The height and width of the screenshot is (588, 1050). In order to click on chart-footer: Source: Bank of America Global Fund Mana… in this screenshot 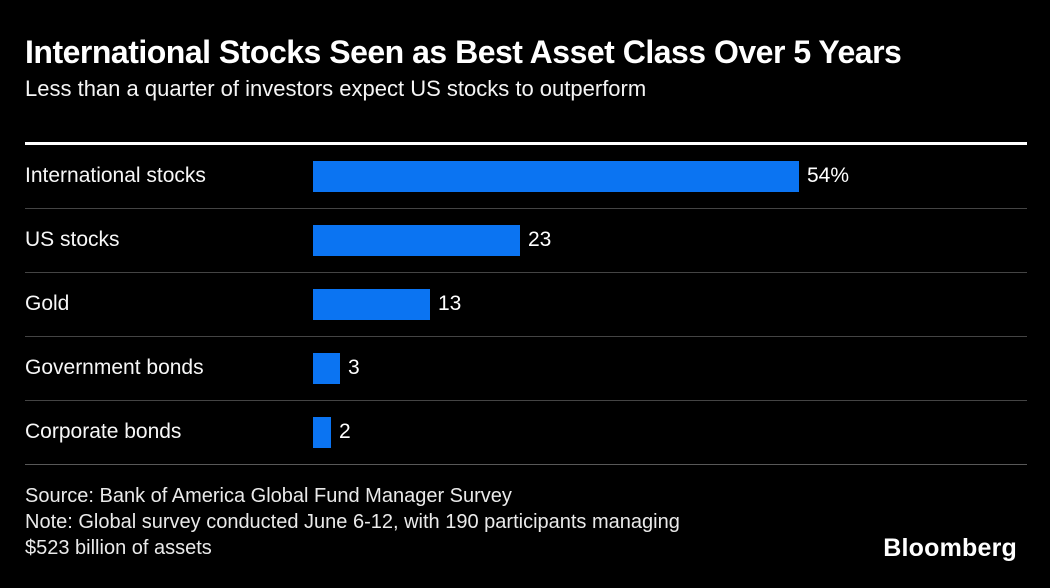, I will do `click(526, 522)`.